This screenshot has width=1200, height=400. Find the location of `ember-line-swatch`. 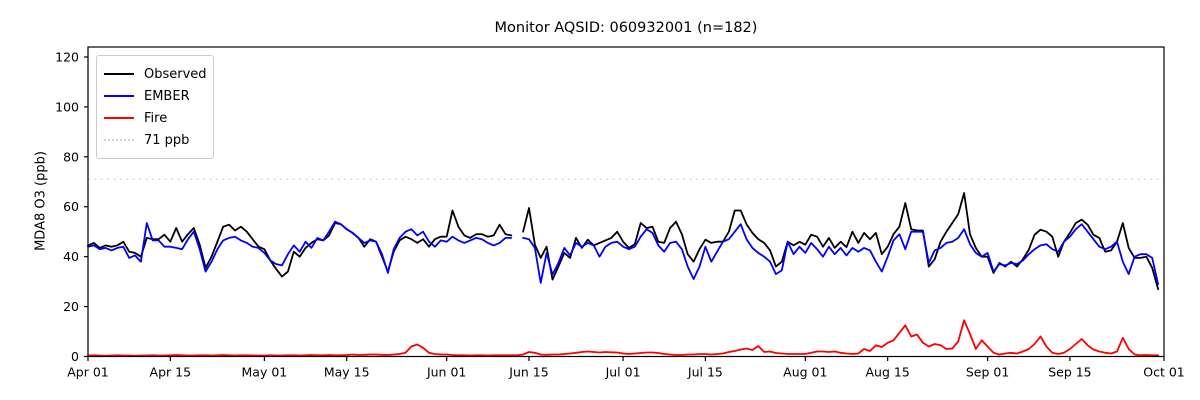

ember-line-swatch is located at coordinates (119, 96).